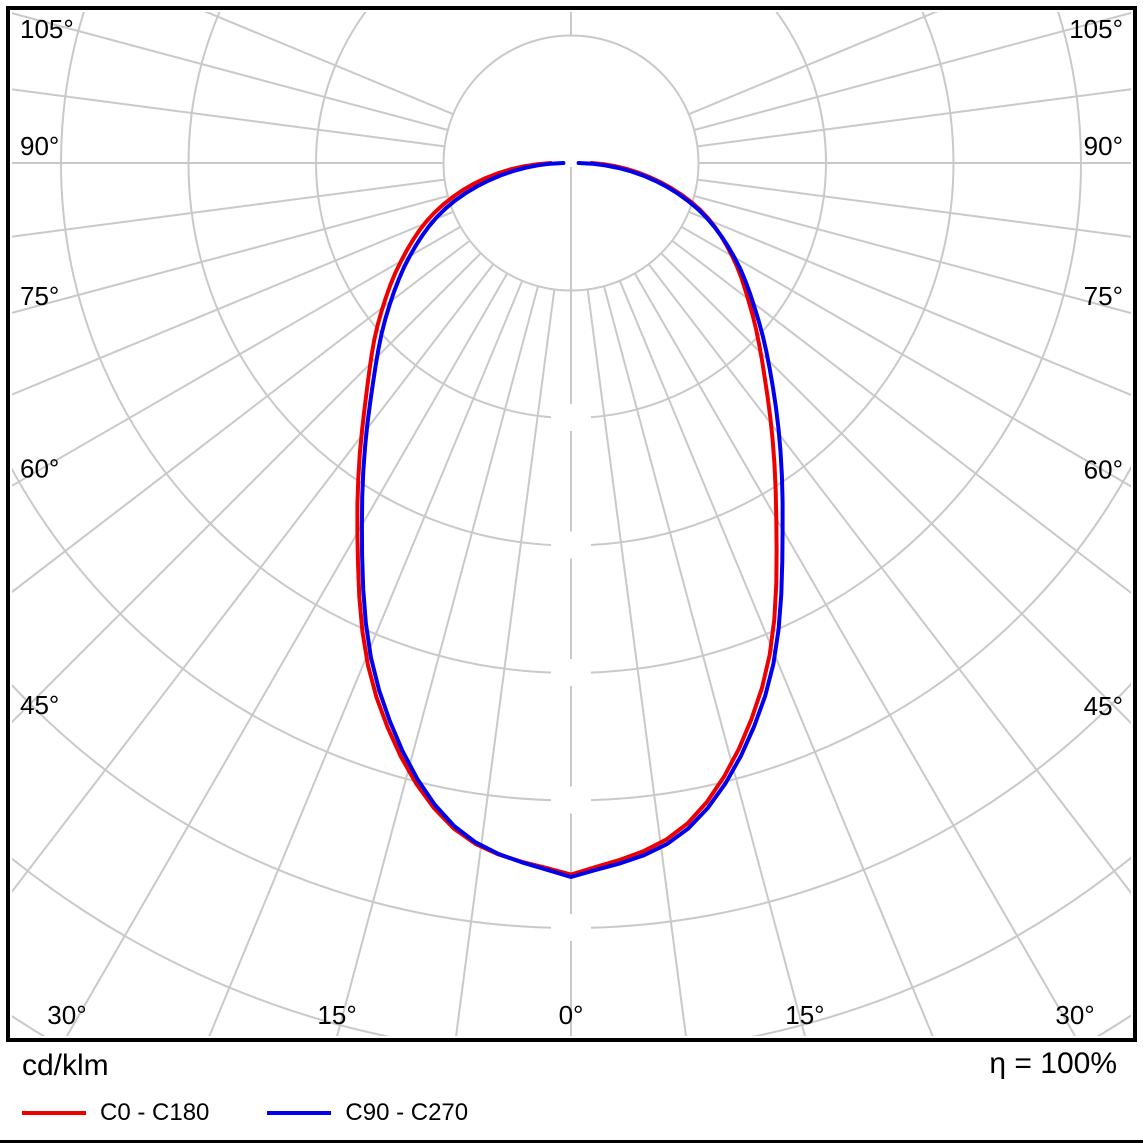  What do you see at coordinates (407, 1112) in the screenshot?
I see `legend-label-c90-c270: C90 - C270` at bounding box center [407, 1112].